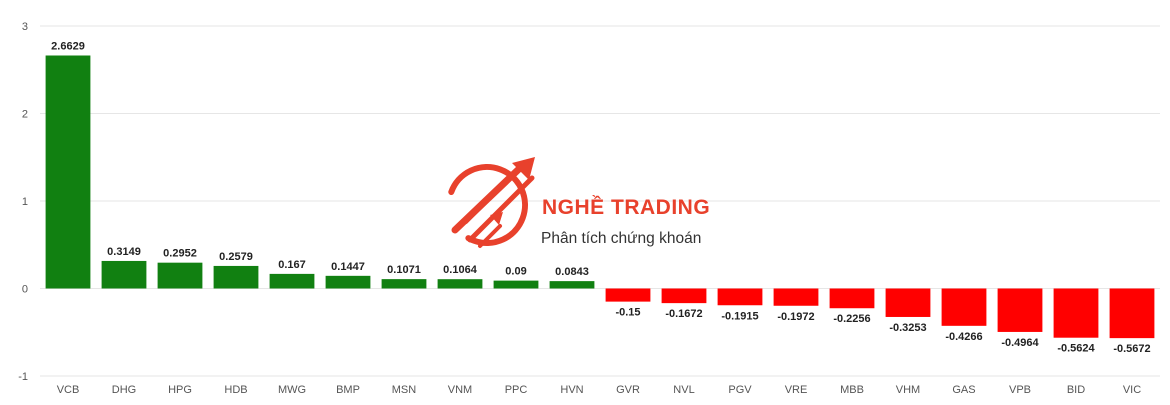 The width and height of the screenshot is (1170, 405). What do you see at coordinates (626, 207) in the screenshot?
I see `watermark-brand: NGHỀ TRADING` at bounding box center [626, 207].